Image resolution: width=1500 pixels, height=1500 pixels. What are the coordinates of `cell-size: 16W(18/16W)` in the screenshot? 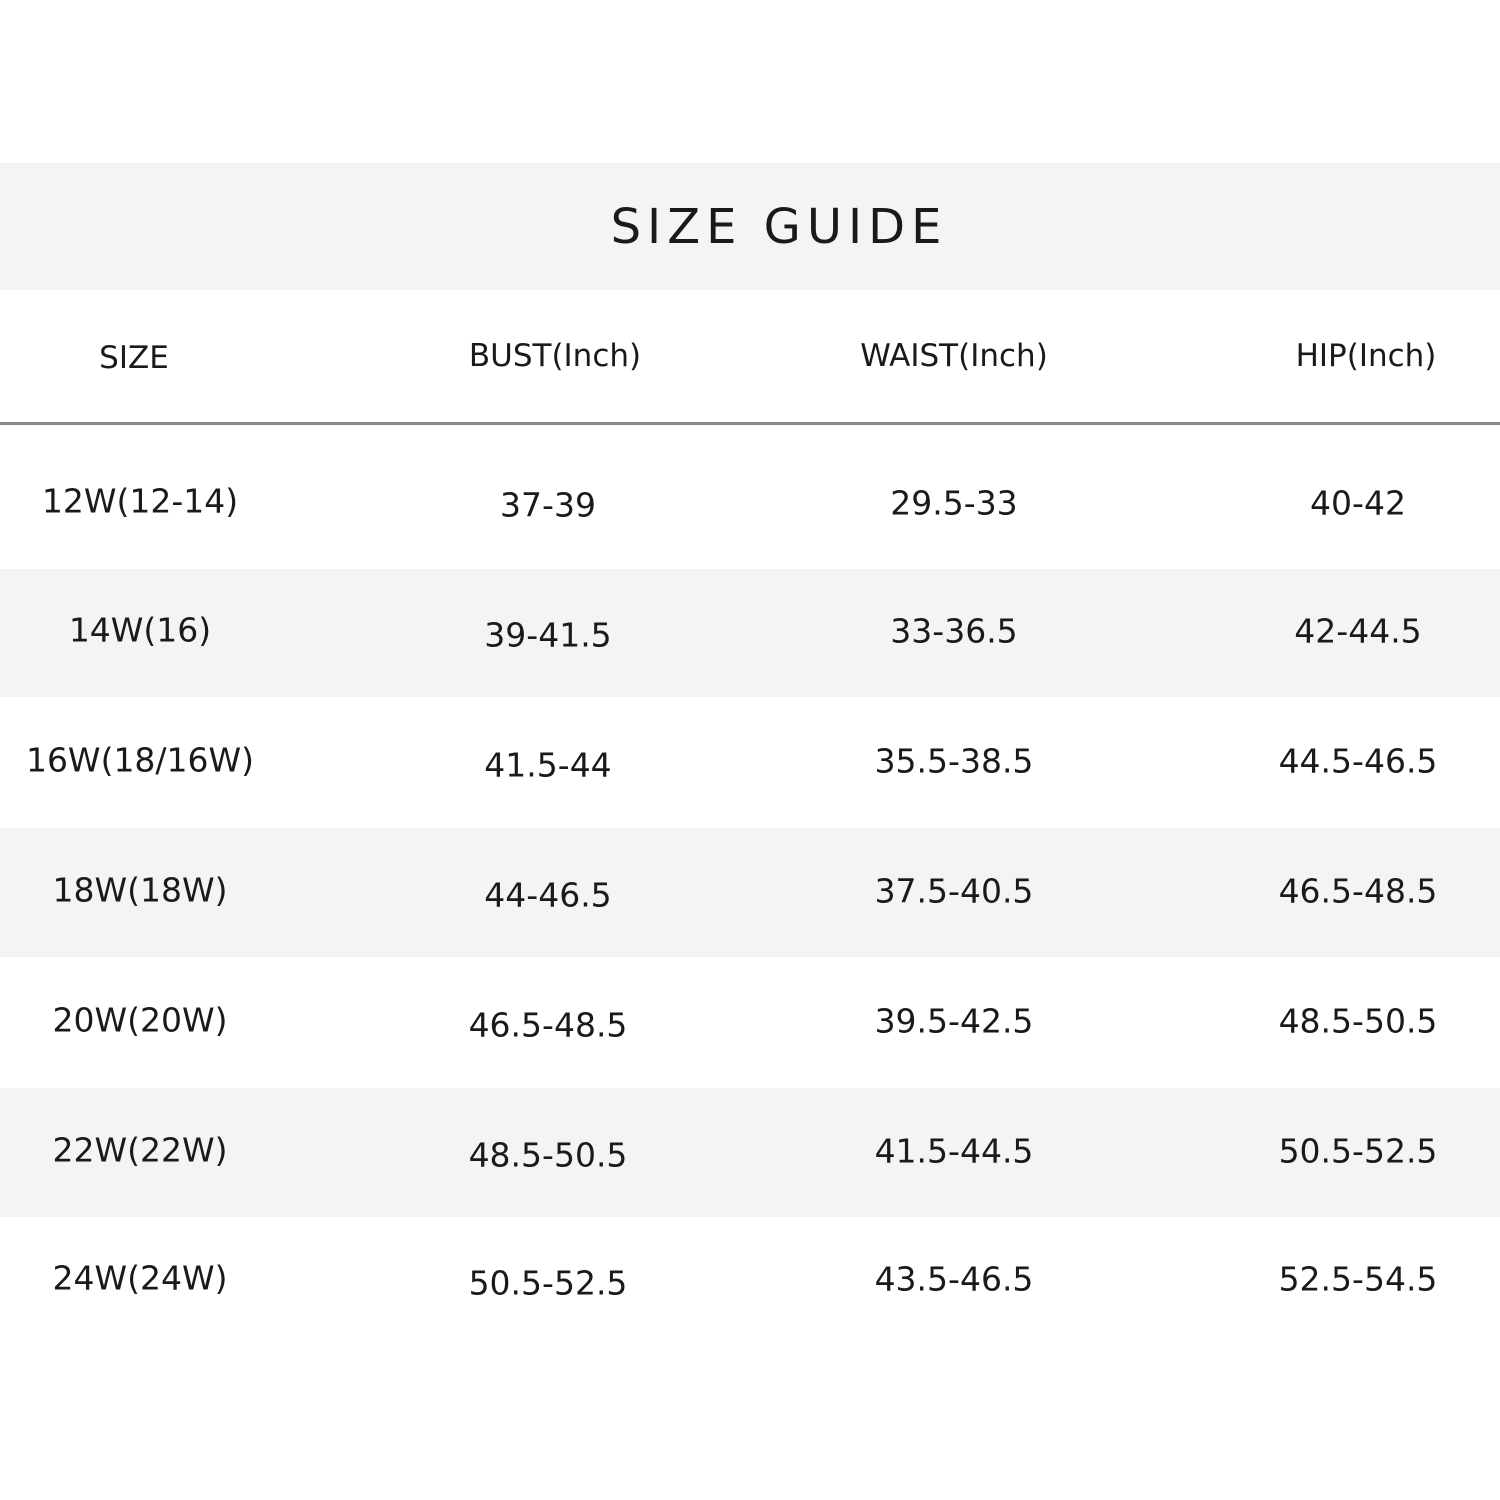 It's located at (140, 759).